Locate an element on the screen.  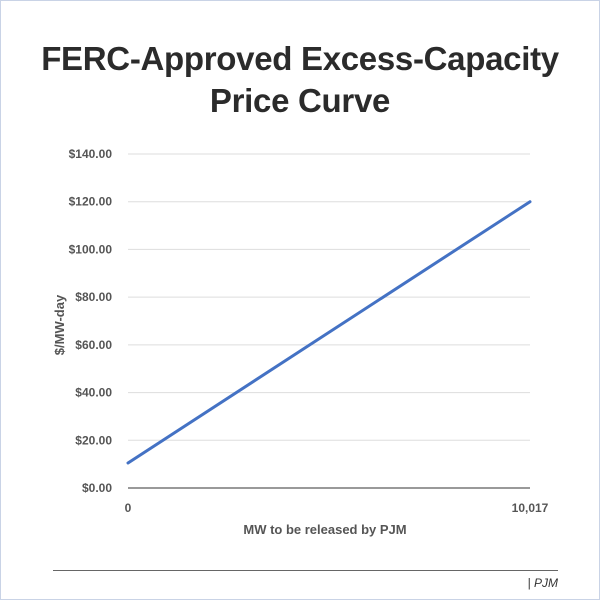
x-axis-ticks: 0 10,017 is located at coordinates (337, 508).